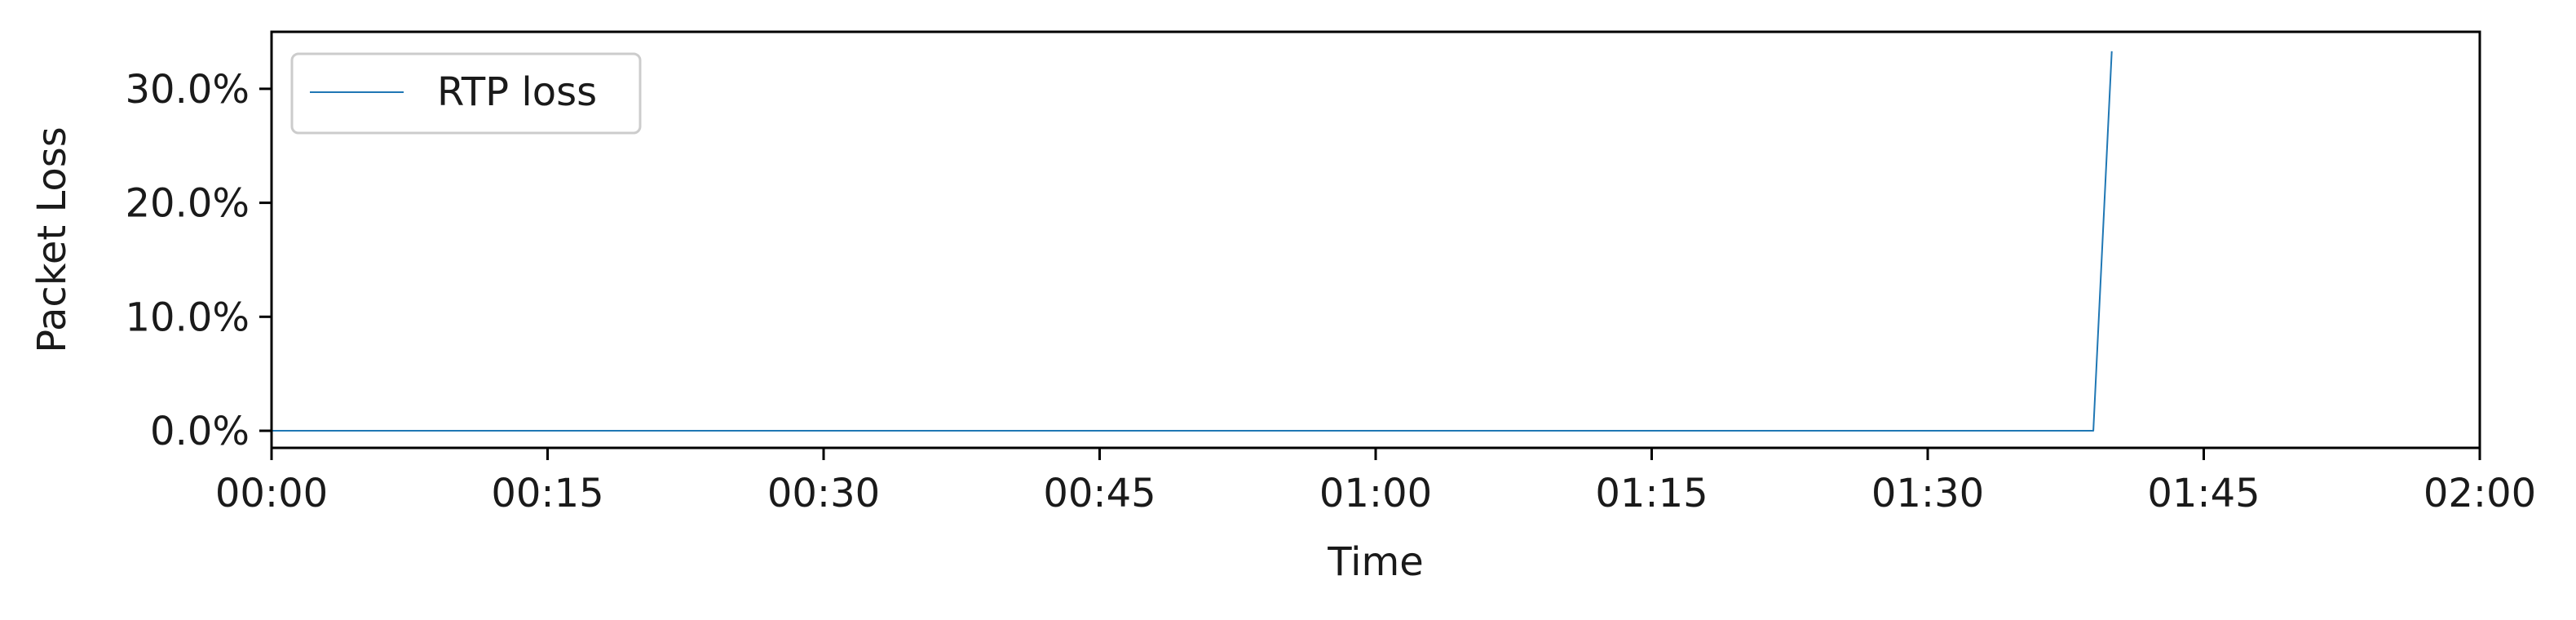  What do you see at coordinates (823, 494) in the screenshot?
I see `x-tick-label: 00:30` at bounding box center [823, 494].